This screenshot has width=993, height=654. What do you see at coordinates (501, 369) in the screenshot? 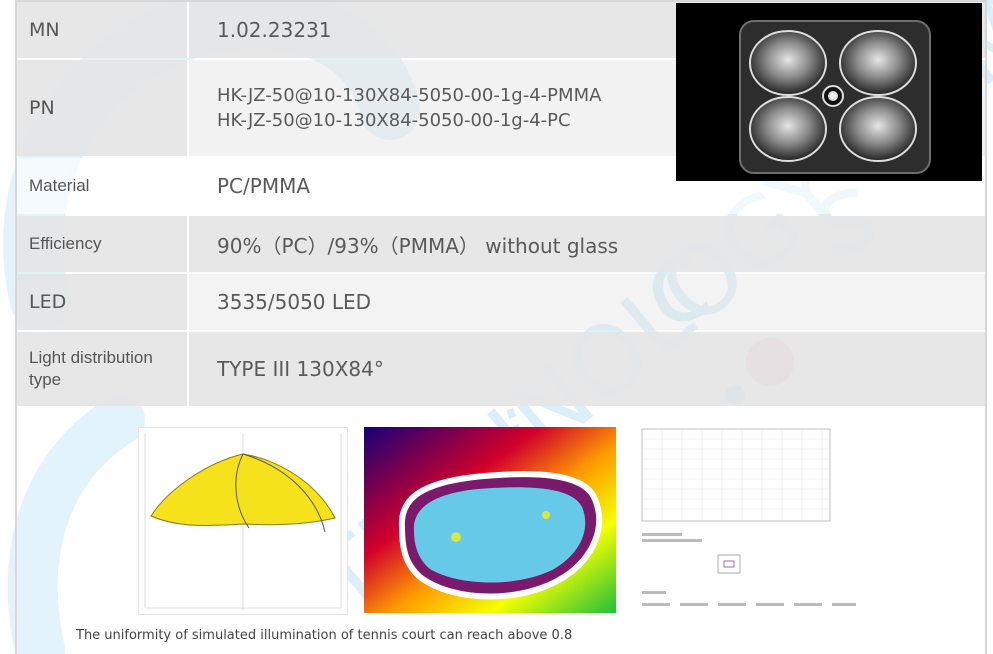
I see `row-distribution: Light distribution type TYPE III 130X84°` at bounding box center [501, 369].